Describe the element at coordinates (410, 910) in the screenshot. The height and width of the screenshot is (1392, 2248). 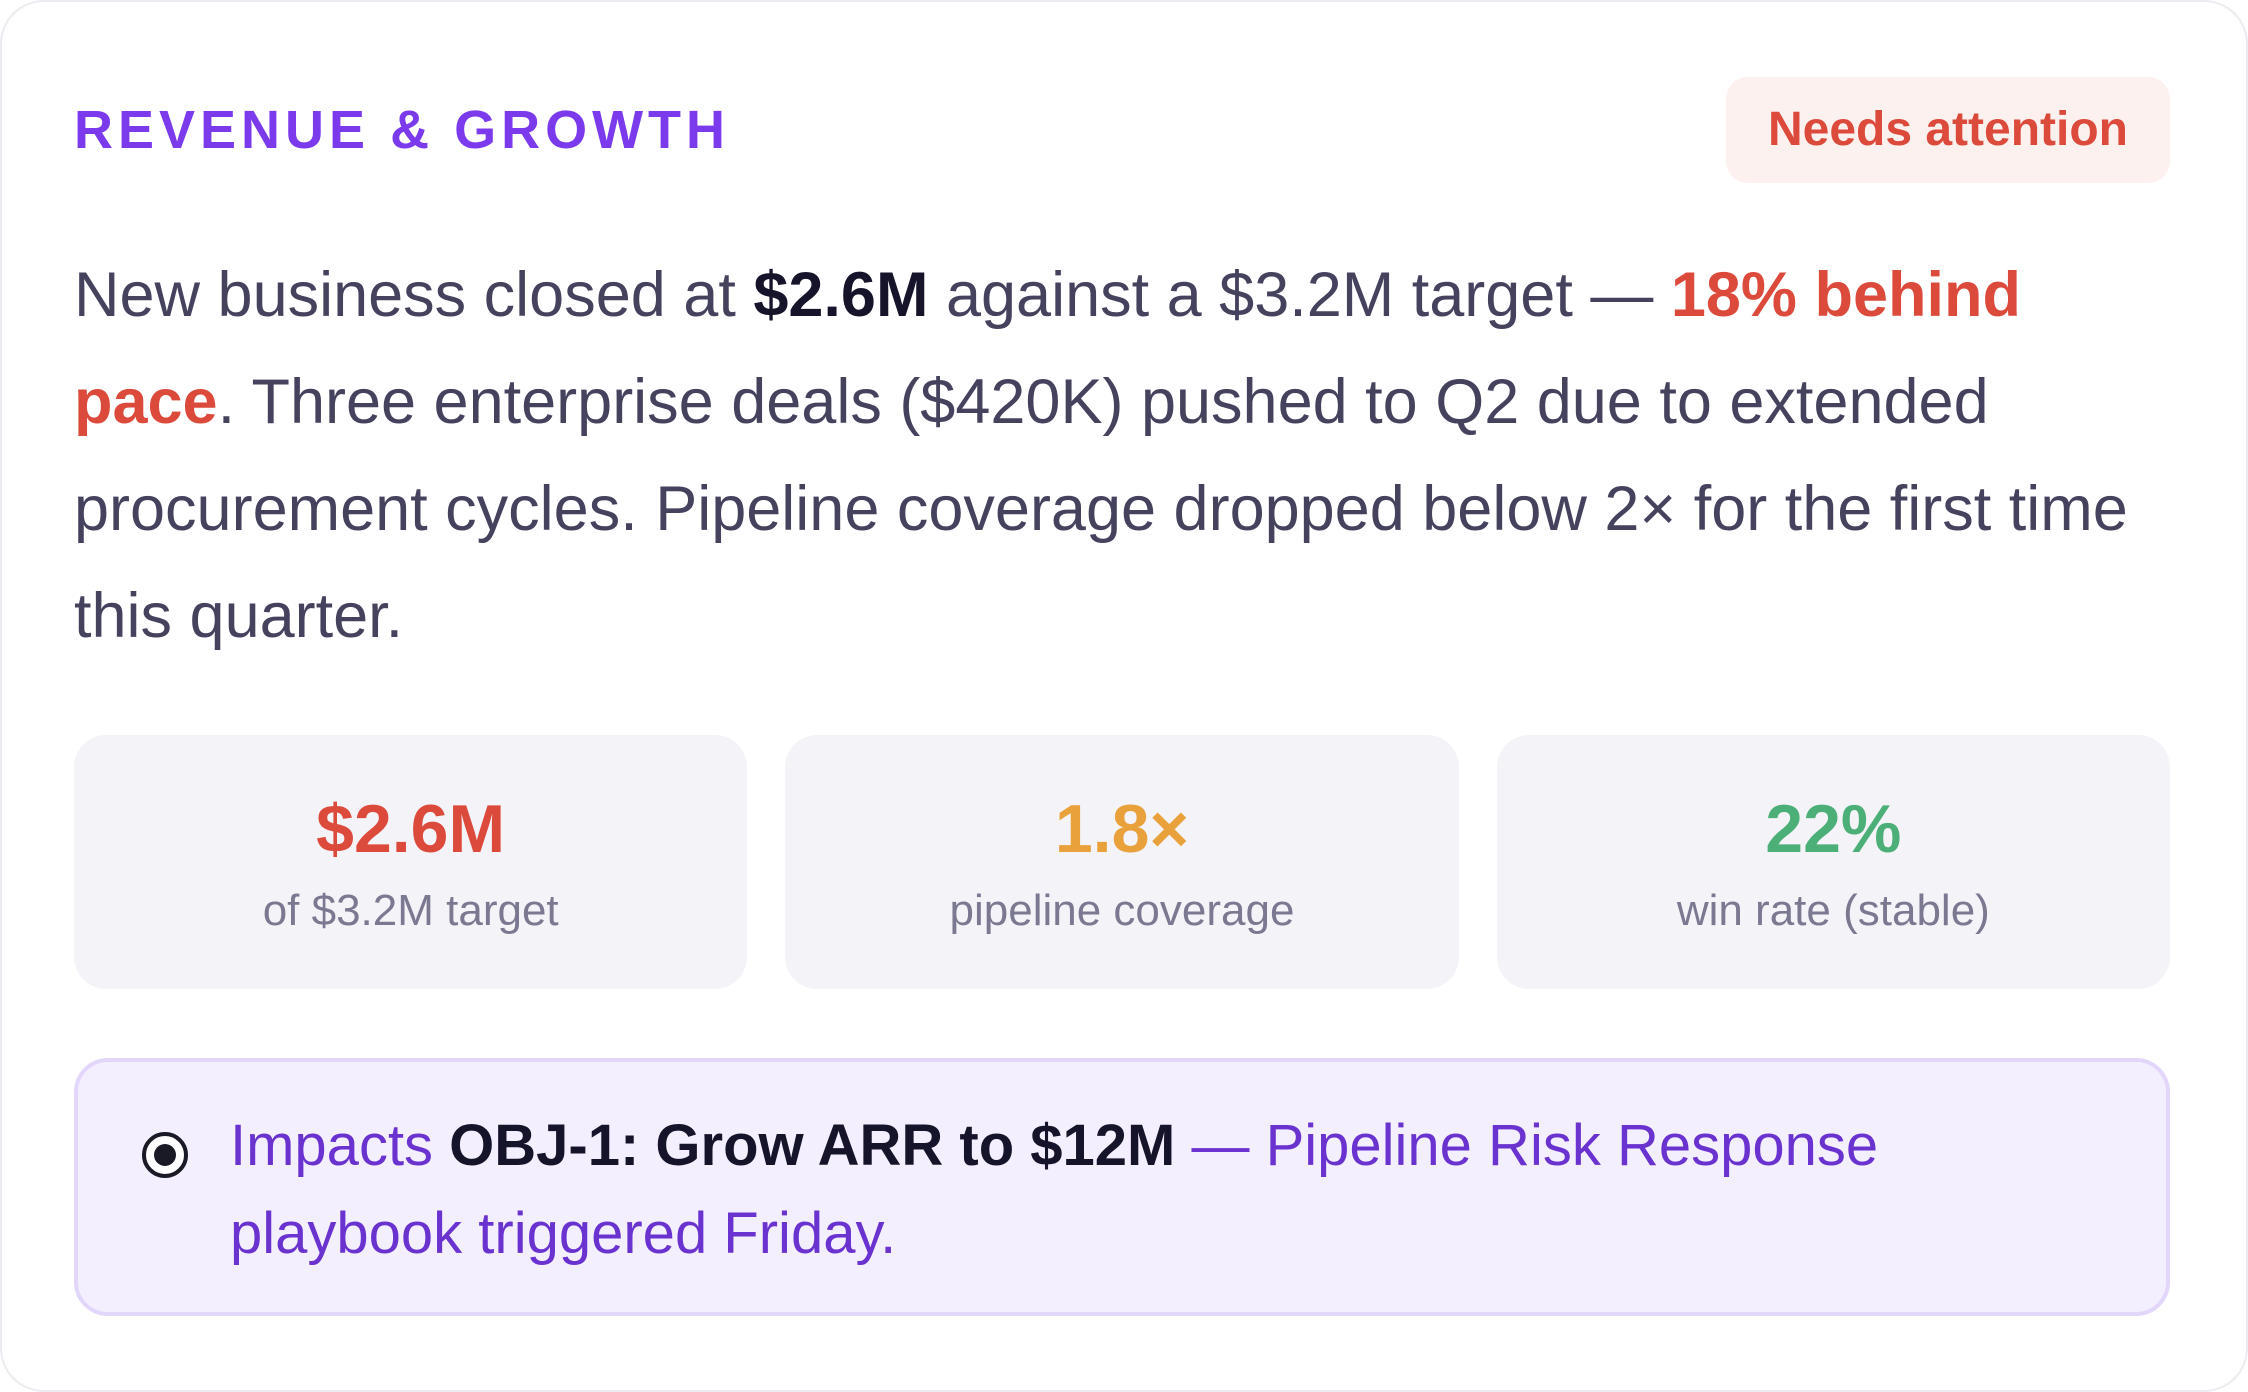
I see `metric-caption: of $3.2M target` at that location.